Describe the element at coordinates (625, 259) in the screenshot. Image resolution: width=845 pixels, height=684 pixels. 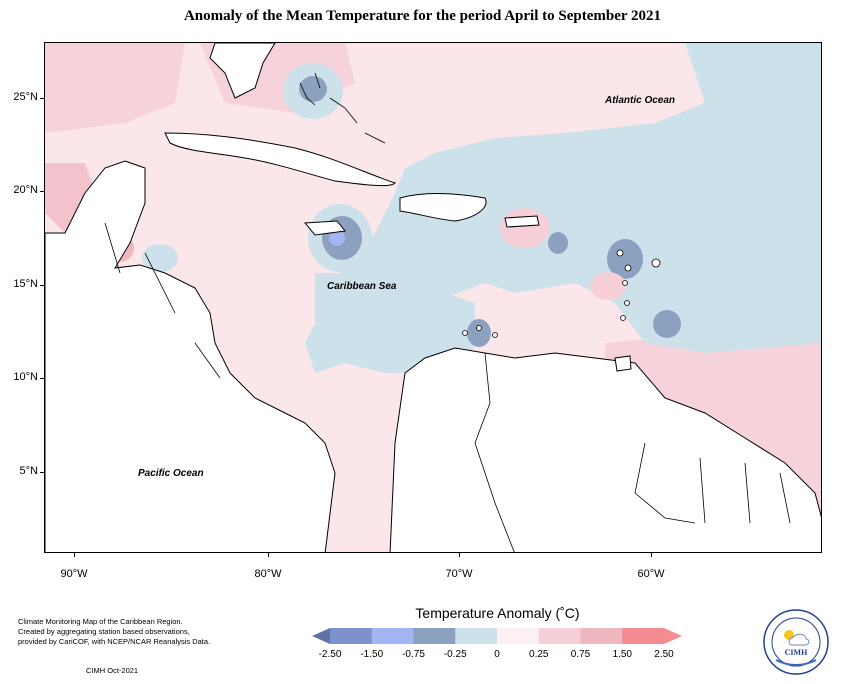
I see `cool-anomaly-guadeloupe` at that location.